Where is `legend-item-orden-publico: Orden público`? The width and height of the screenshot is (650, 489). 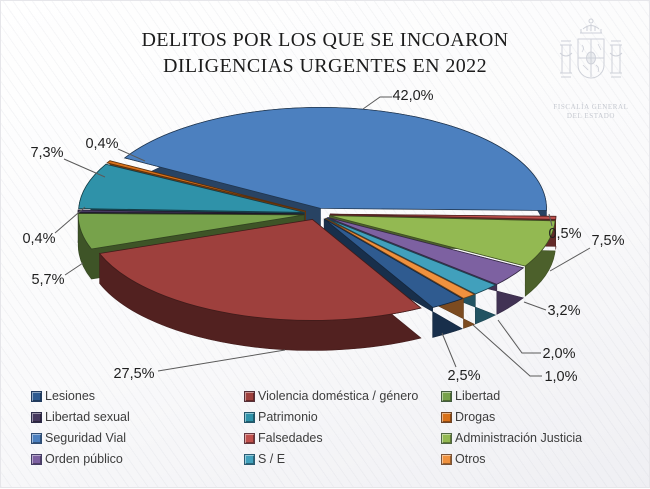
legend-item-orden-publico: Orden público is located at coordinates (137, 459).